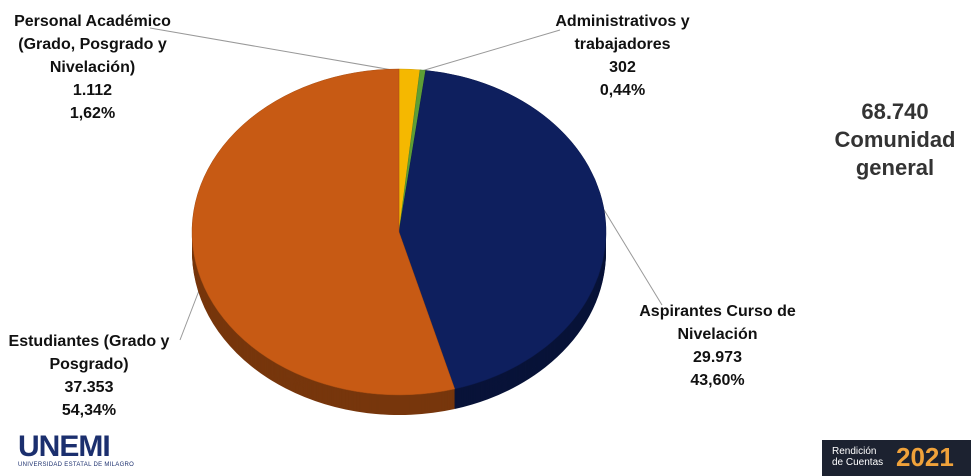 This screenshot has width=971, height=476. I want to click on value-label: 302, so click(622, 67).